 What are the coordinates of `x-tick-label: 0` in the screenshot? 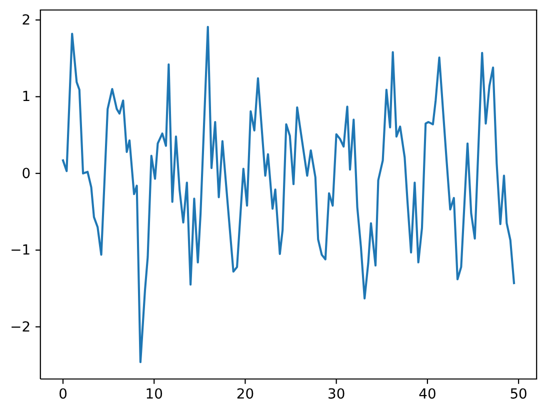 It's located at (63, 394).